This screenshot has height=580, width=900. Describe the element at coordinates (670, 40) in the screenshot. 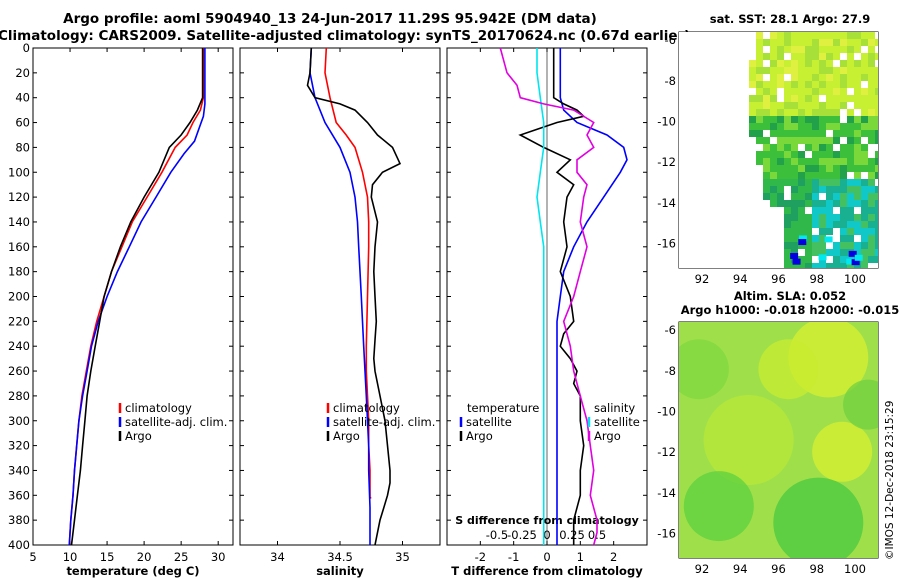

I see `map-top-ytick-label: -6` at that location.